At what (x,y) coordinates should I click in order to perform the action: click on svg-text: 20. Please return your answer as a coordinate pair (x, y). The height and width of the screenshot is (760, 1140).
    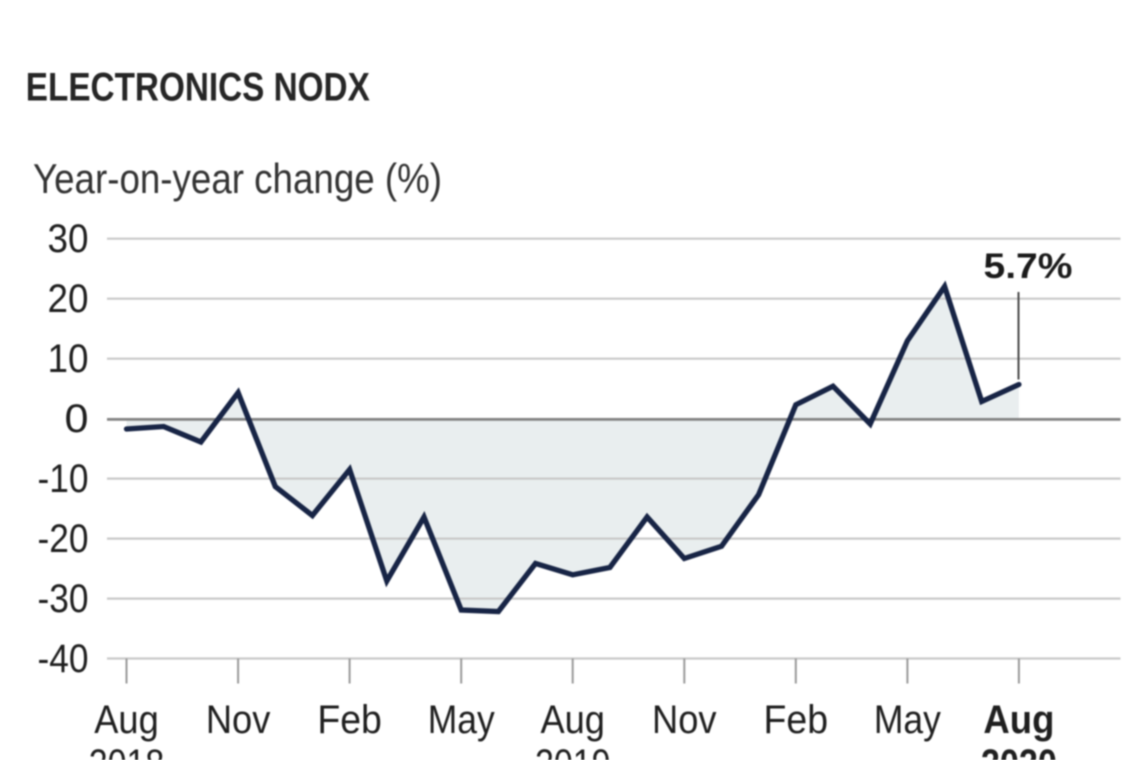
    Looking at the image, I should click on (68, 299).